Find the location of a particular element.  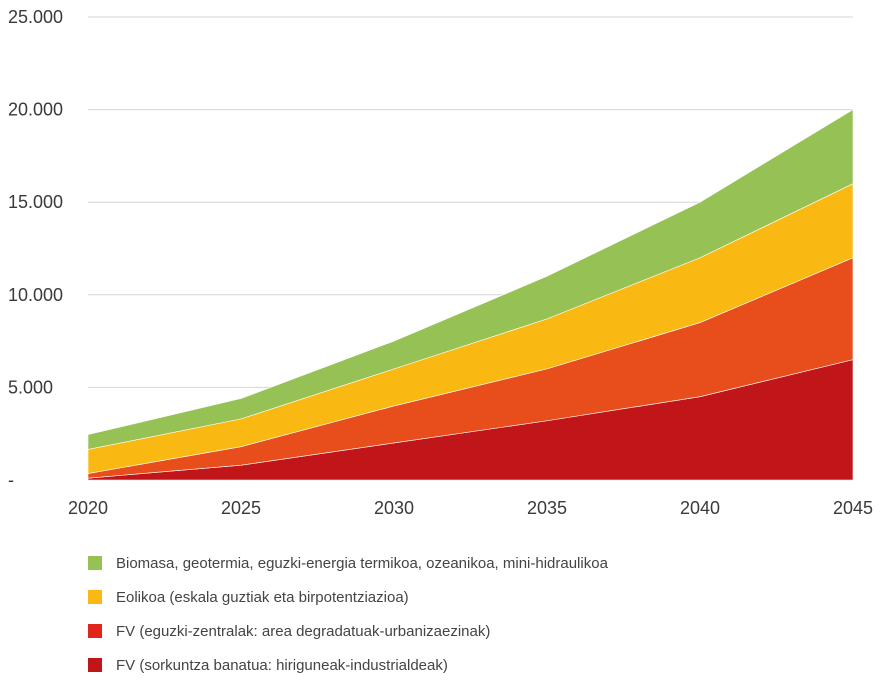

y-tick-label: - is located at coordinates (11, 480).